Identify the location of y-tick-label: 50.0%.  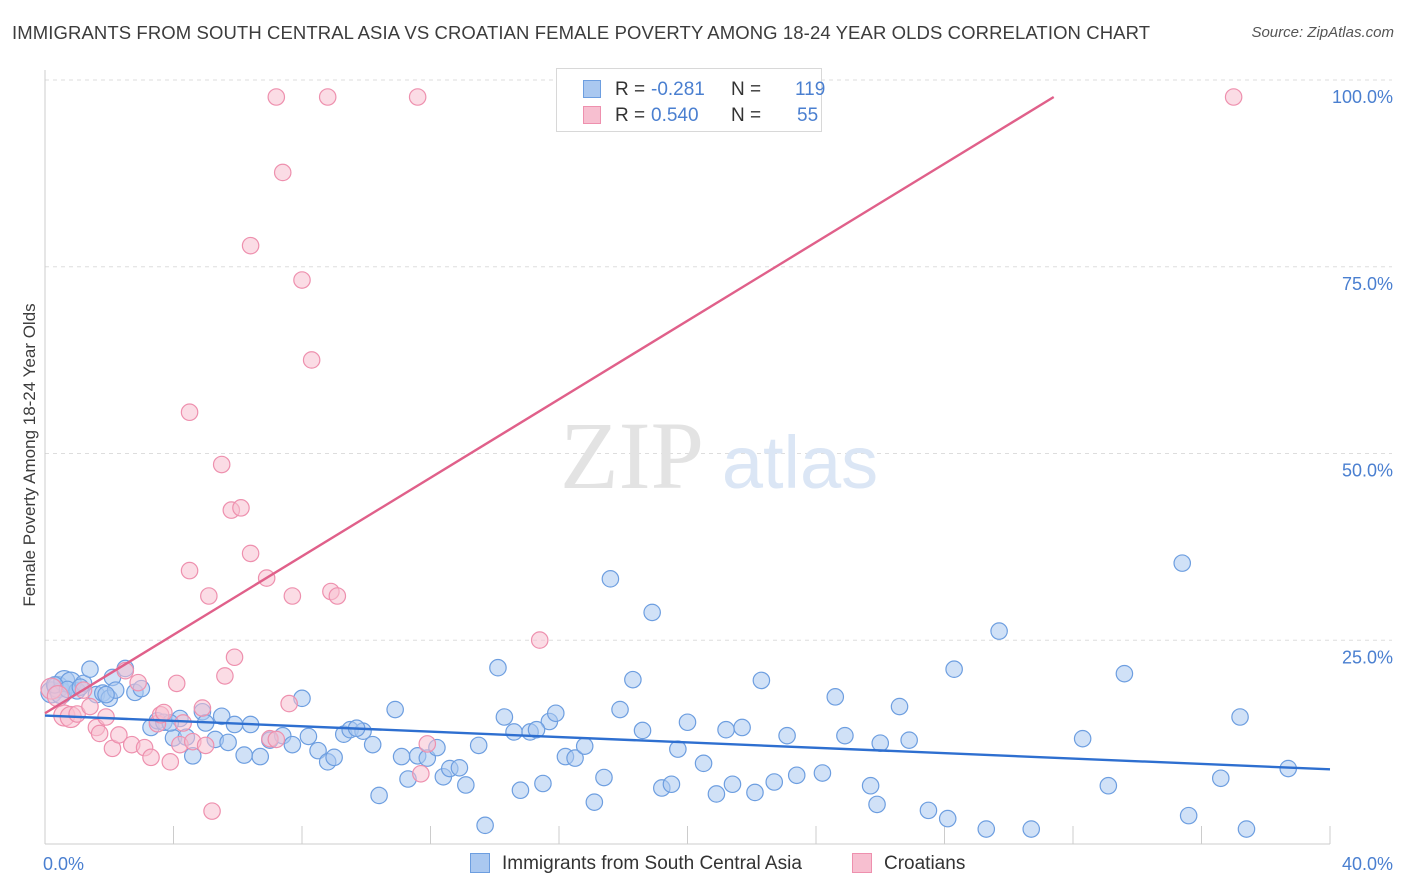
(1367, 471).